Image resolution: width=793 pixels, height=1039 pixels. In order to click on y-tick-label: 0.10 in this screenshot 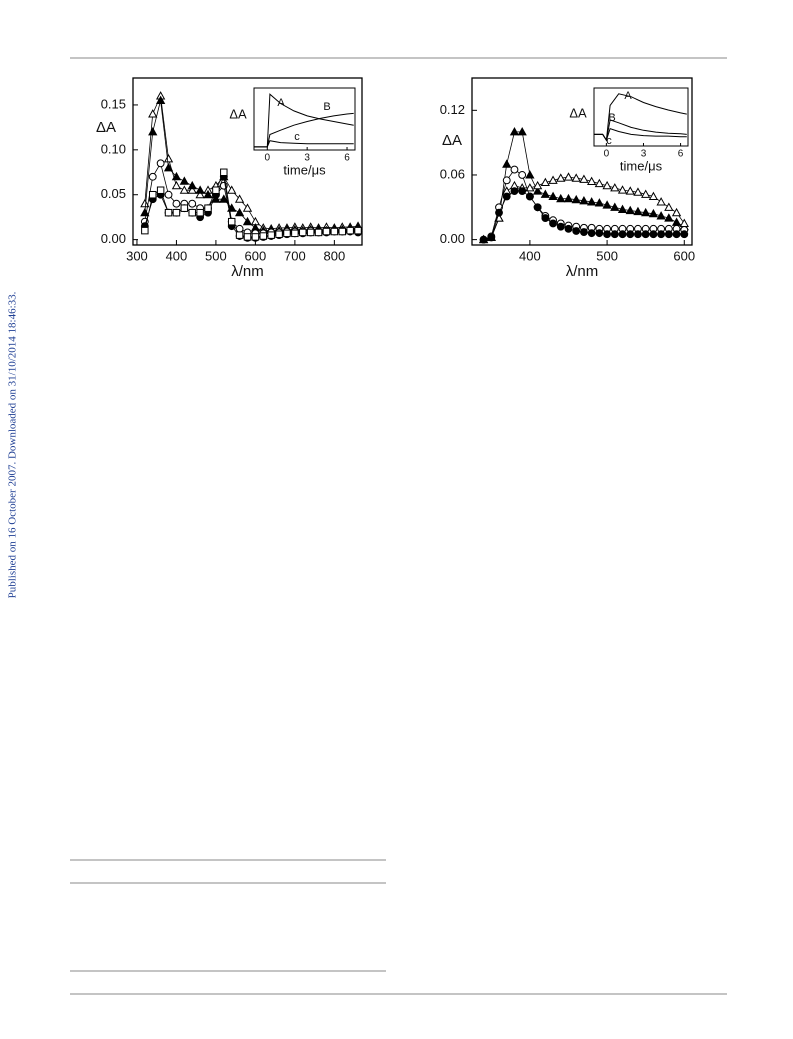, I will do `click(113, 148)`.